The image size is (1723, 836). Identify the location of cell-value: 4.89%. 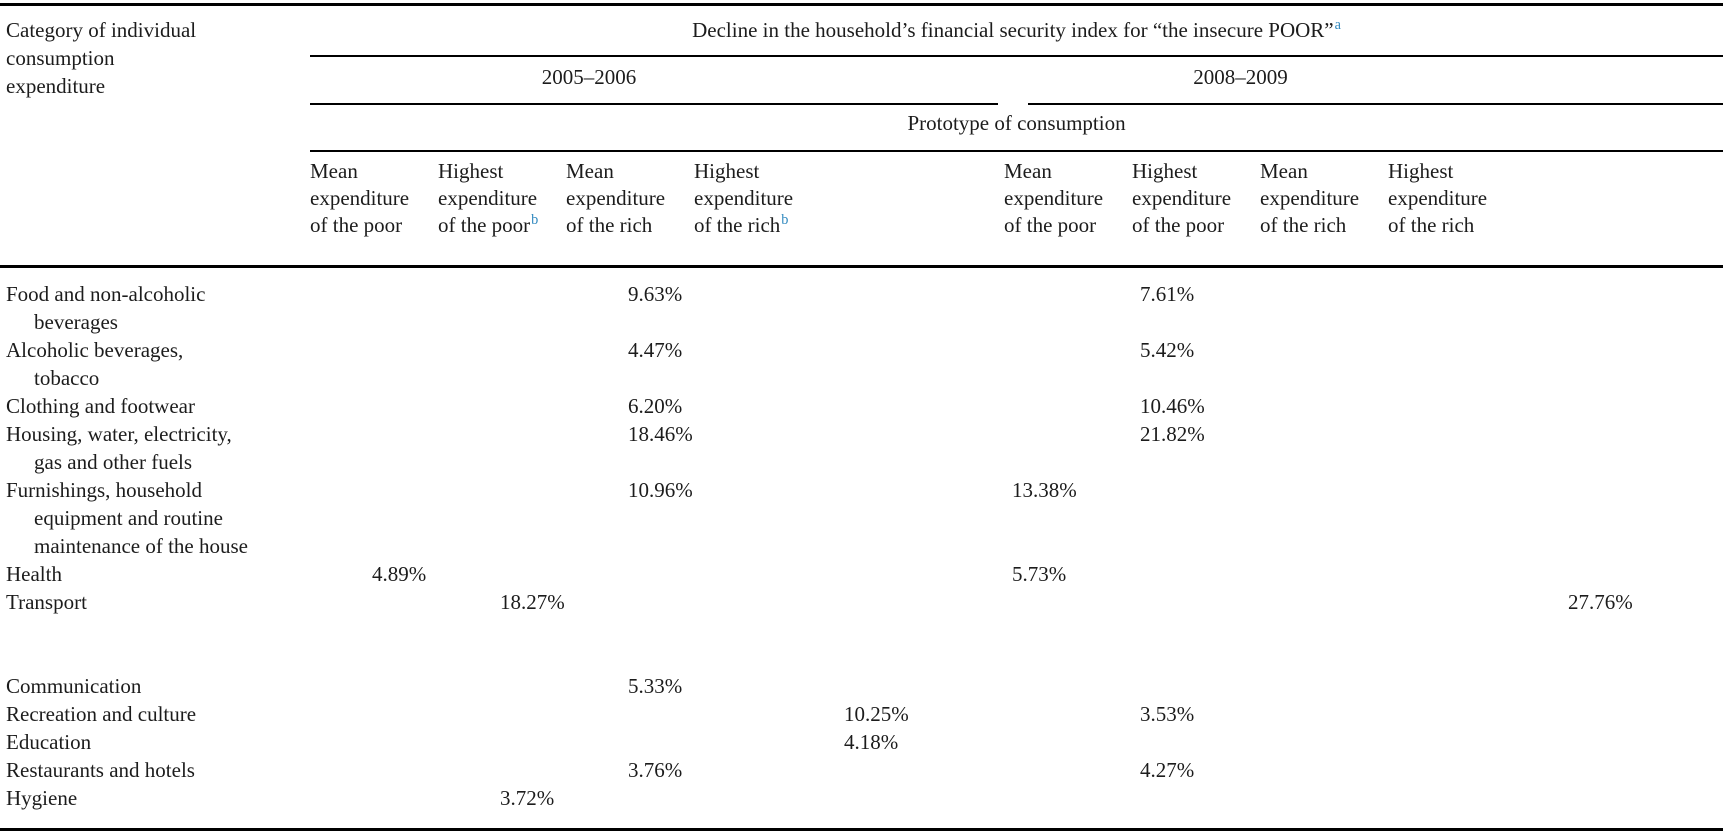
(399, 574).